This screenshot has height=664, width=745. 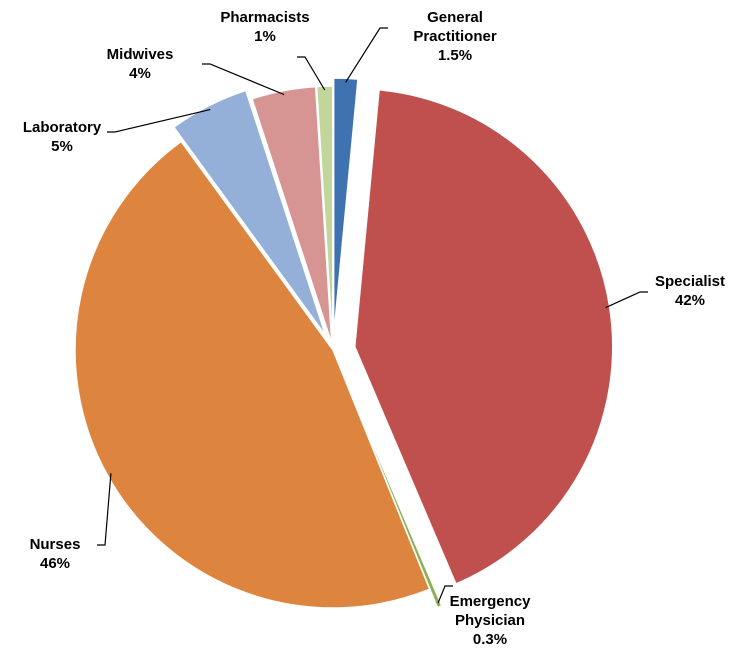 I want to click on slice-label: Midwives 4%, so click(x=140, y=64).